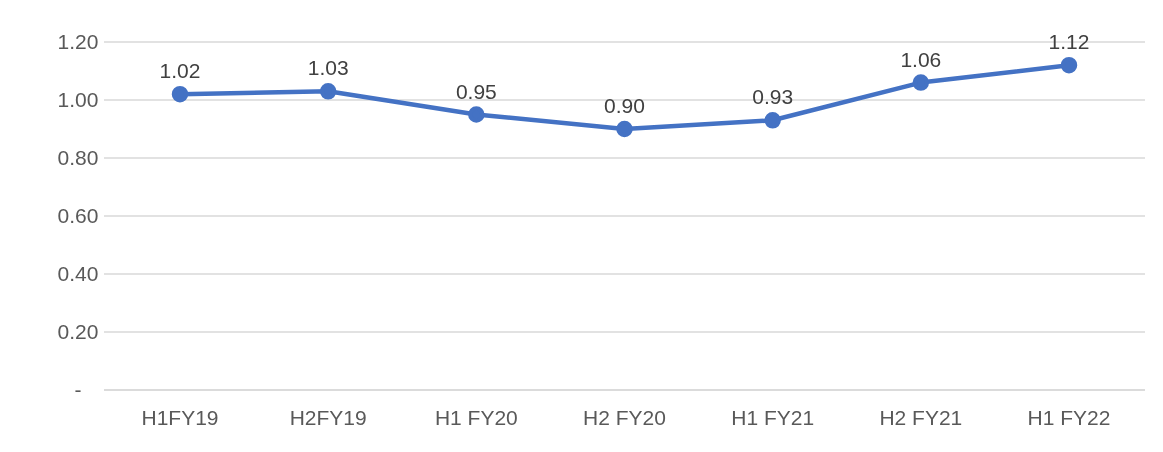 The image size is (1163, 452). Describe the element at coordinates (328, 68) in the screenshot. I see `data-label: 1.03` at that location.